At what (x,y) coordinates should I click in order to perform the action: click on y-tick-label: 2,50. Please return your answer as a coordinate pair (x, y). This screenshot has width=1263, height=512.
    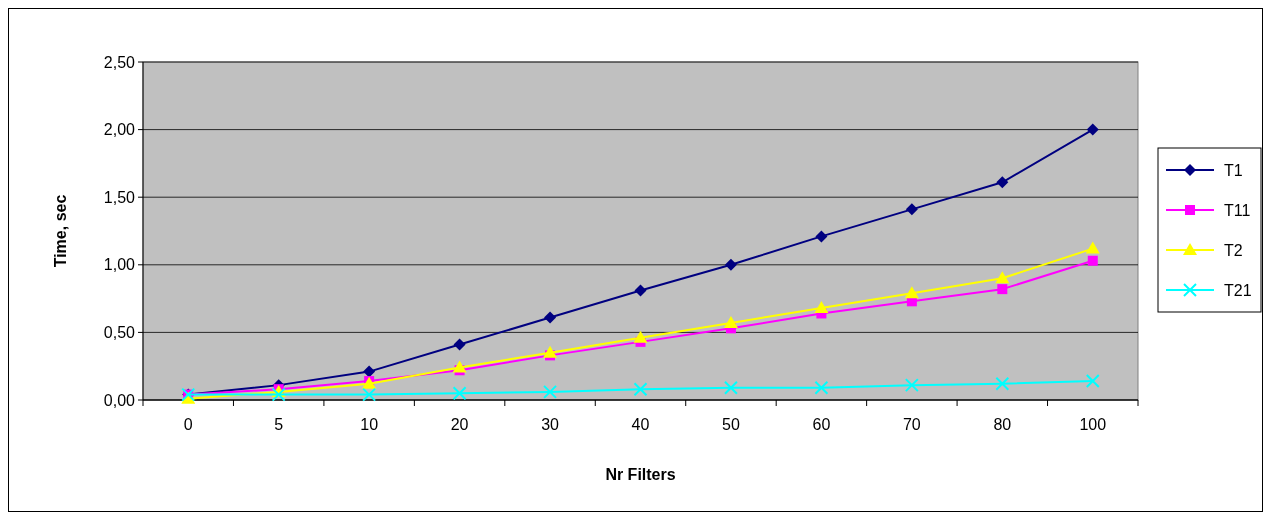
    Looking at the image, I should click on (119, 62).